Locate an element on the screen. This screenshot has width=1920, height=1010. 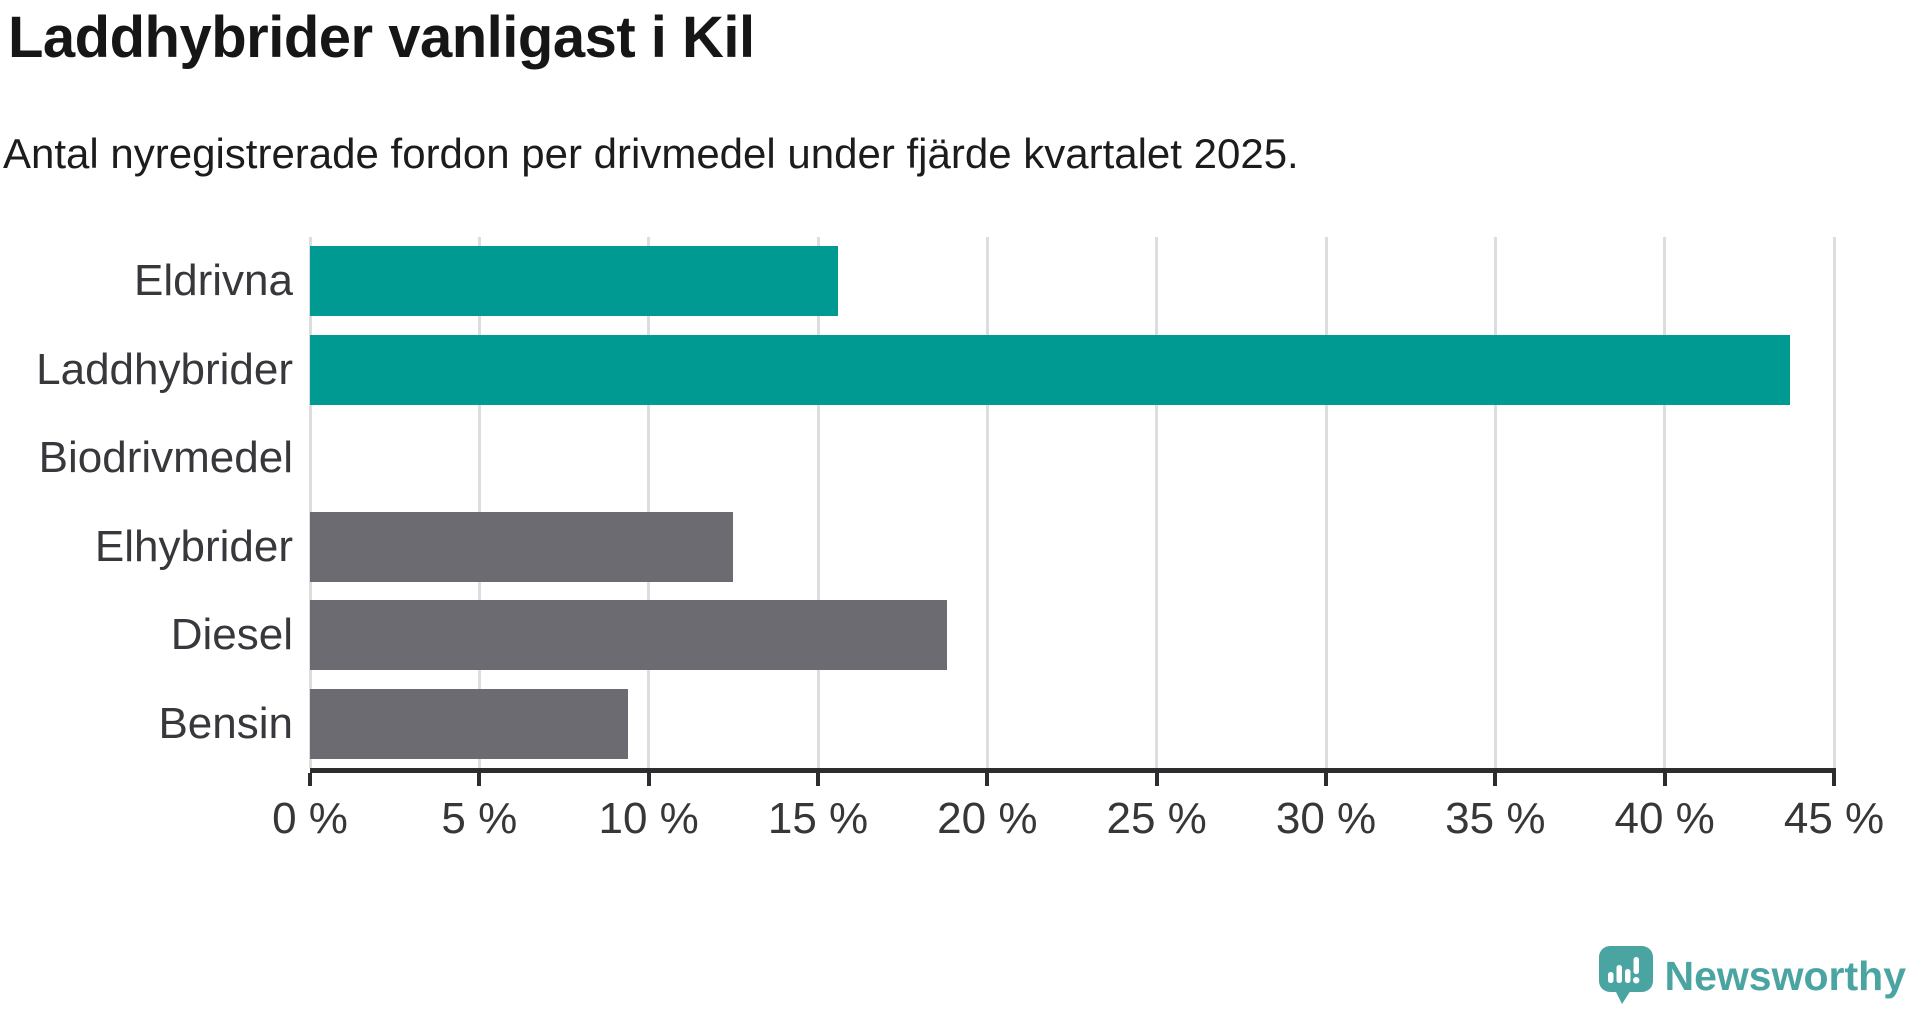
x-tick-label-45: 45 % is located at coordinates (1834, 818).